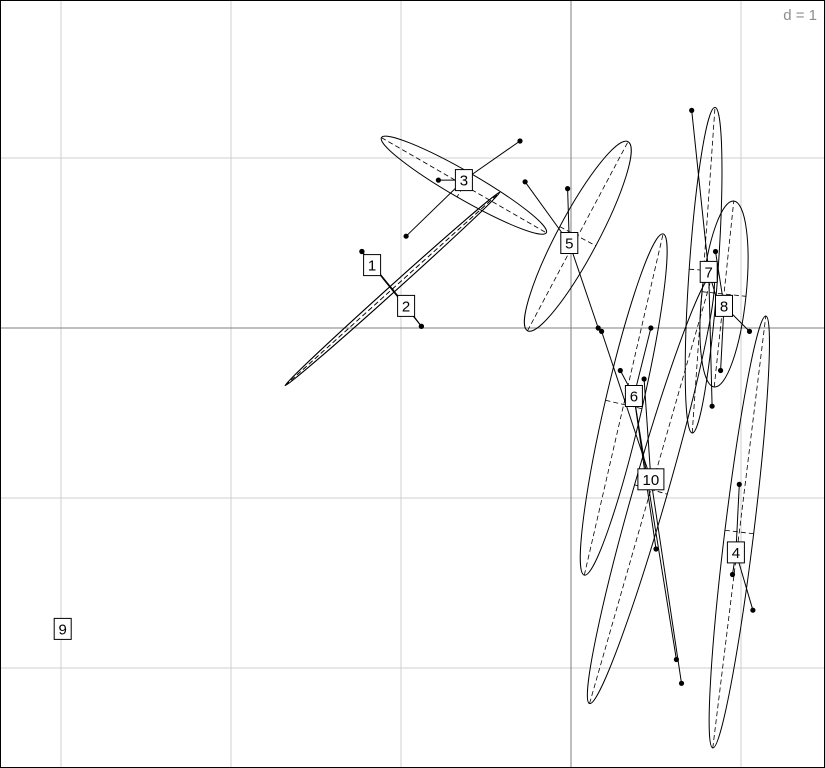 The width and height of the screenshot is (825, 768). I want to click on group-3-label-box, so click(463, 180).